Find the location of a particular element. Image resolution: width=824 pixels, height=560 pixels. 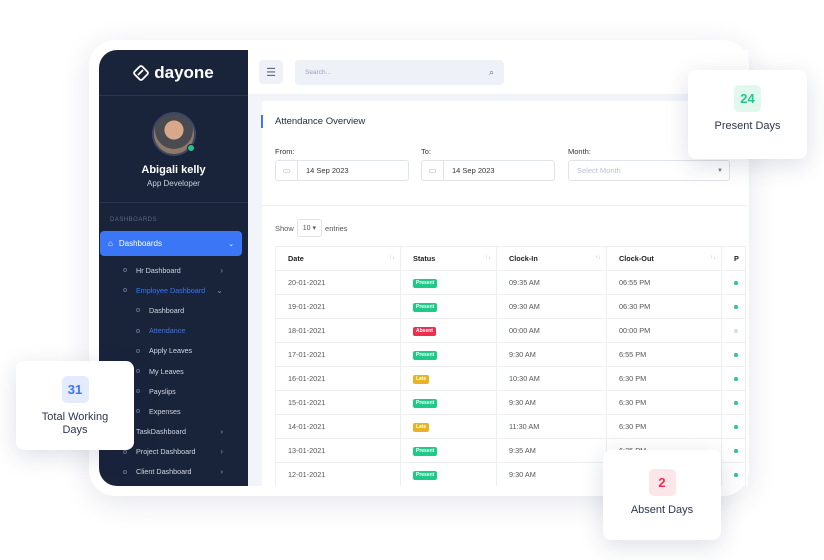

total-working-days-card: 31 Total Working Days is located at coordinates (75, 405).